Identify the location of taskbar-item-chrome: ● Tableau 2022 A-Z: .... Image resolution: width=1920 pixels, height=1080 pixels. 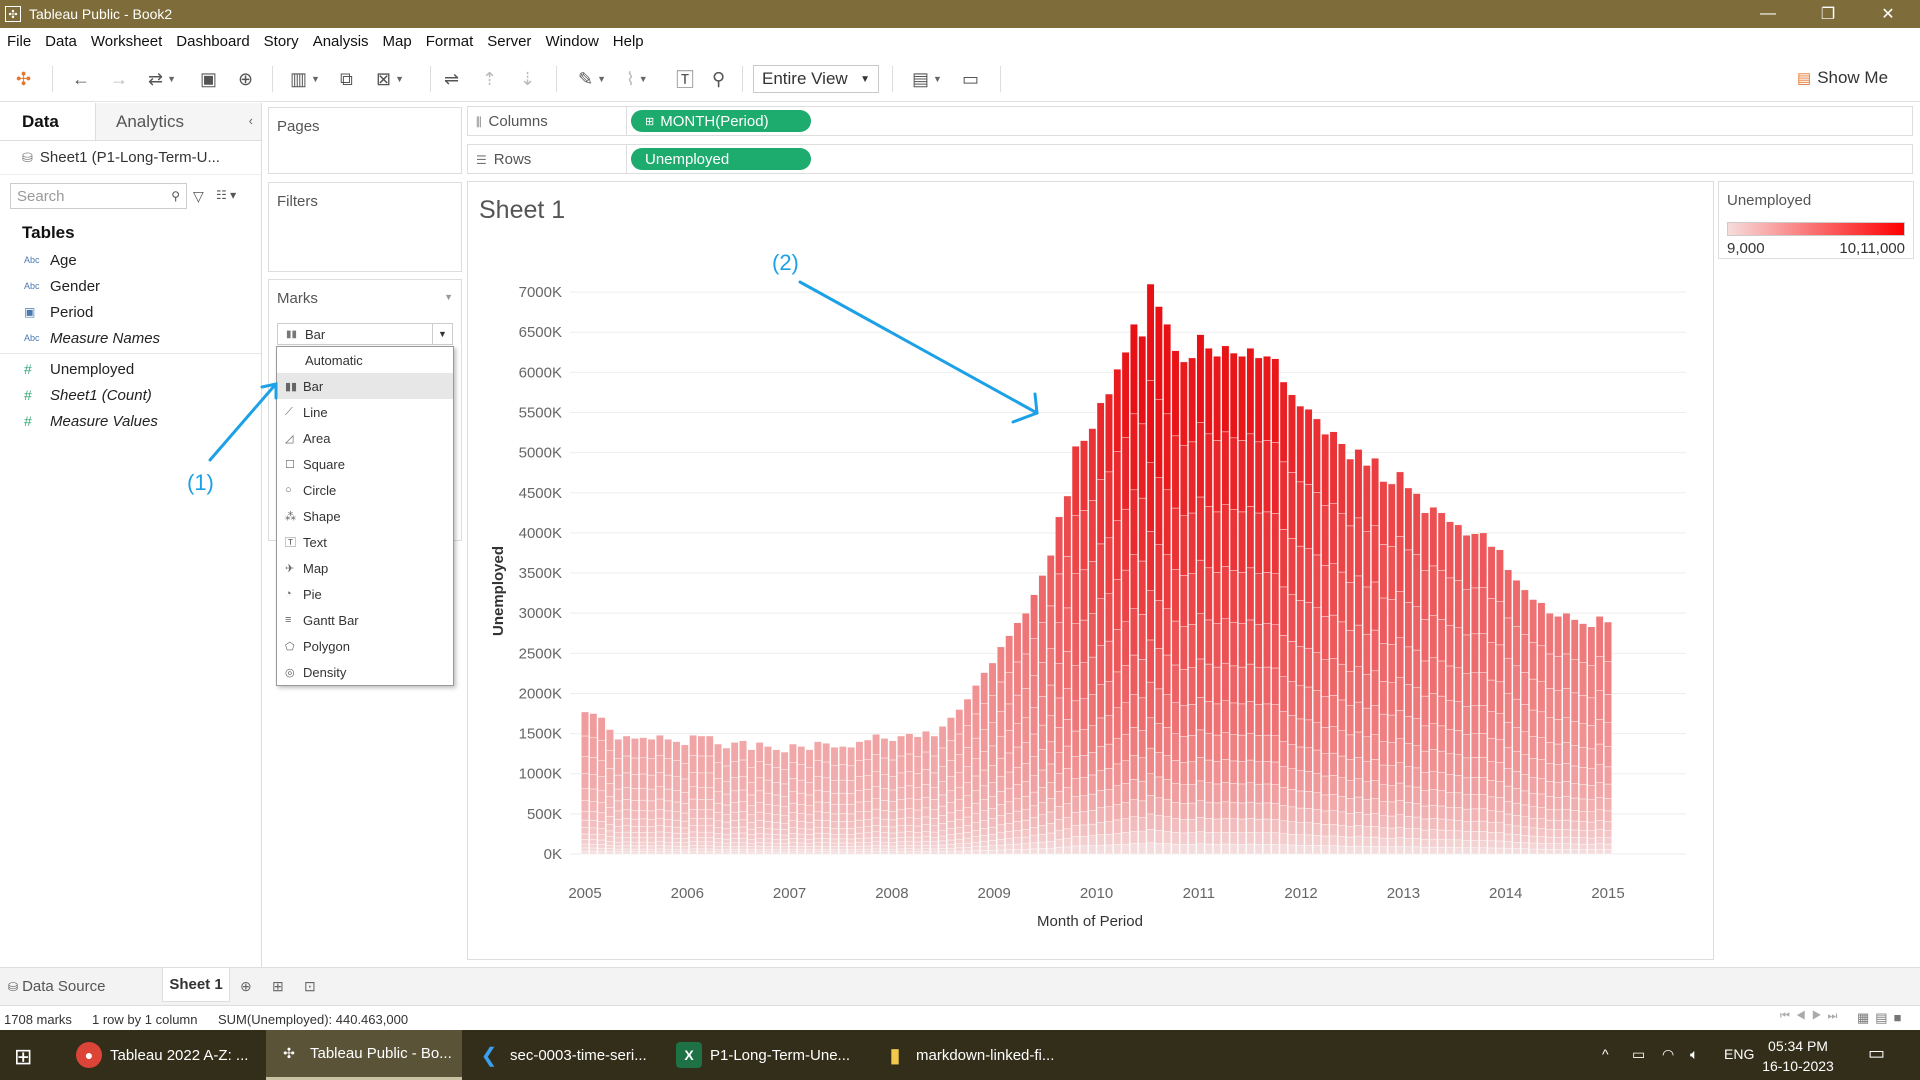
(164, 1055).